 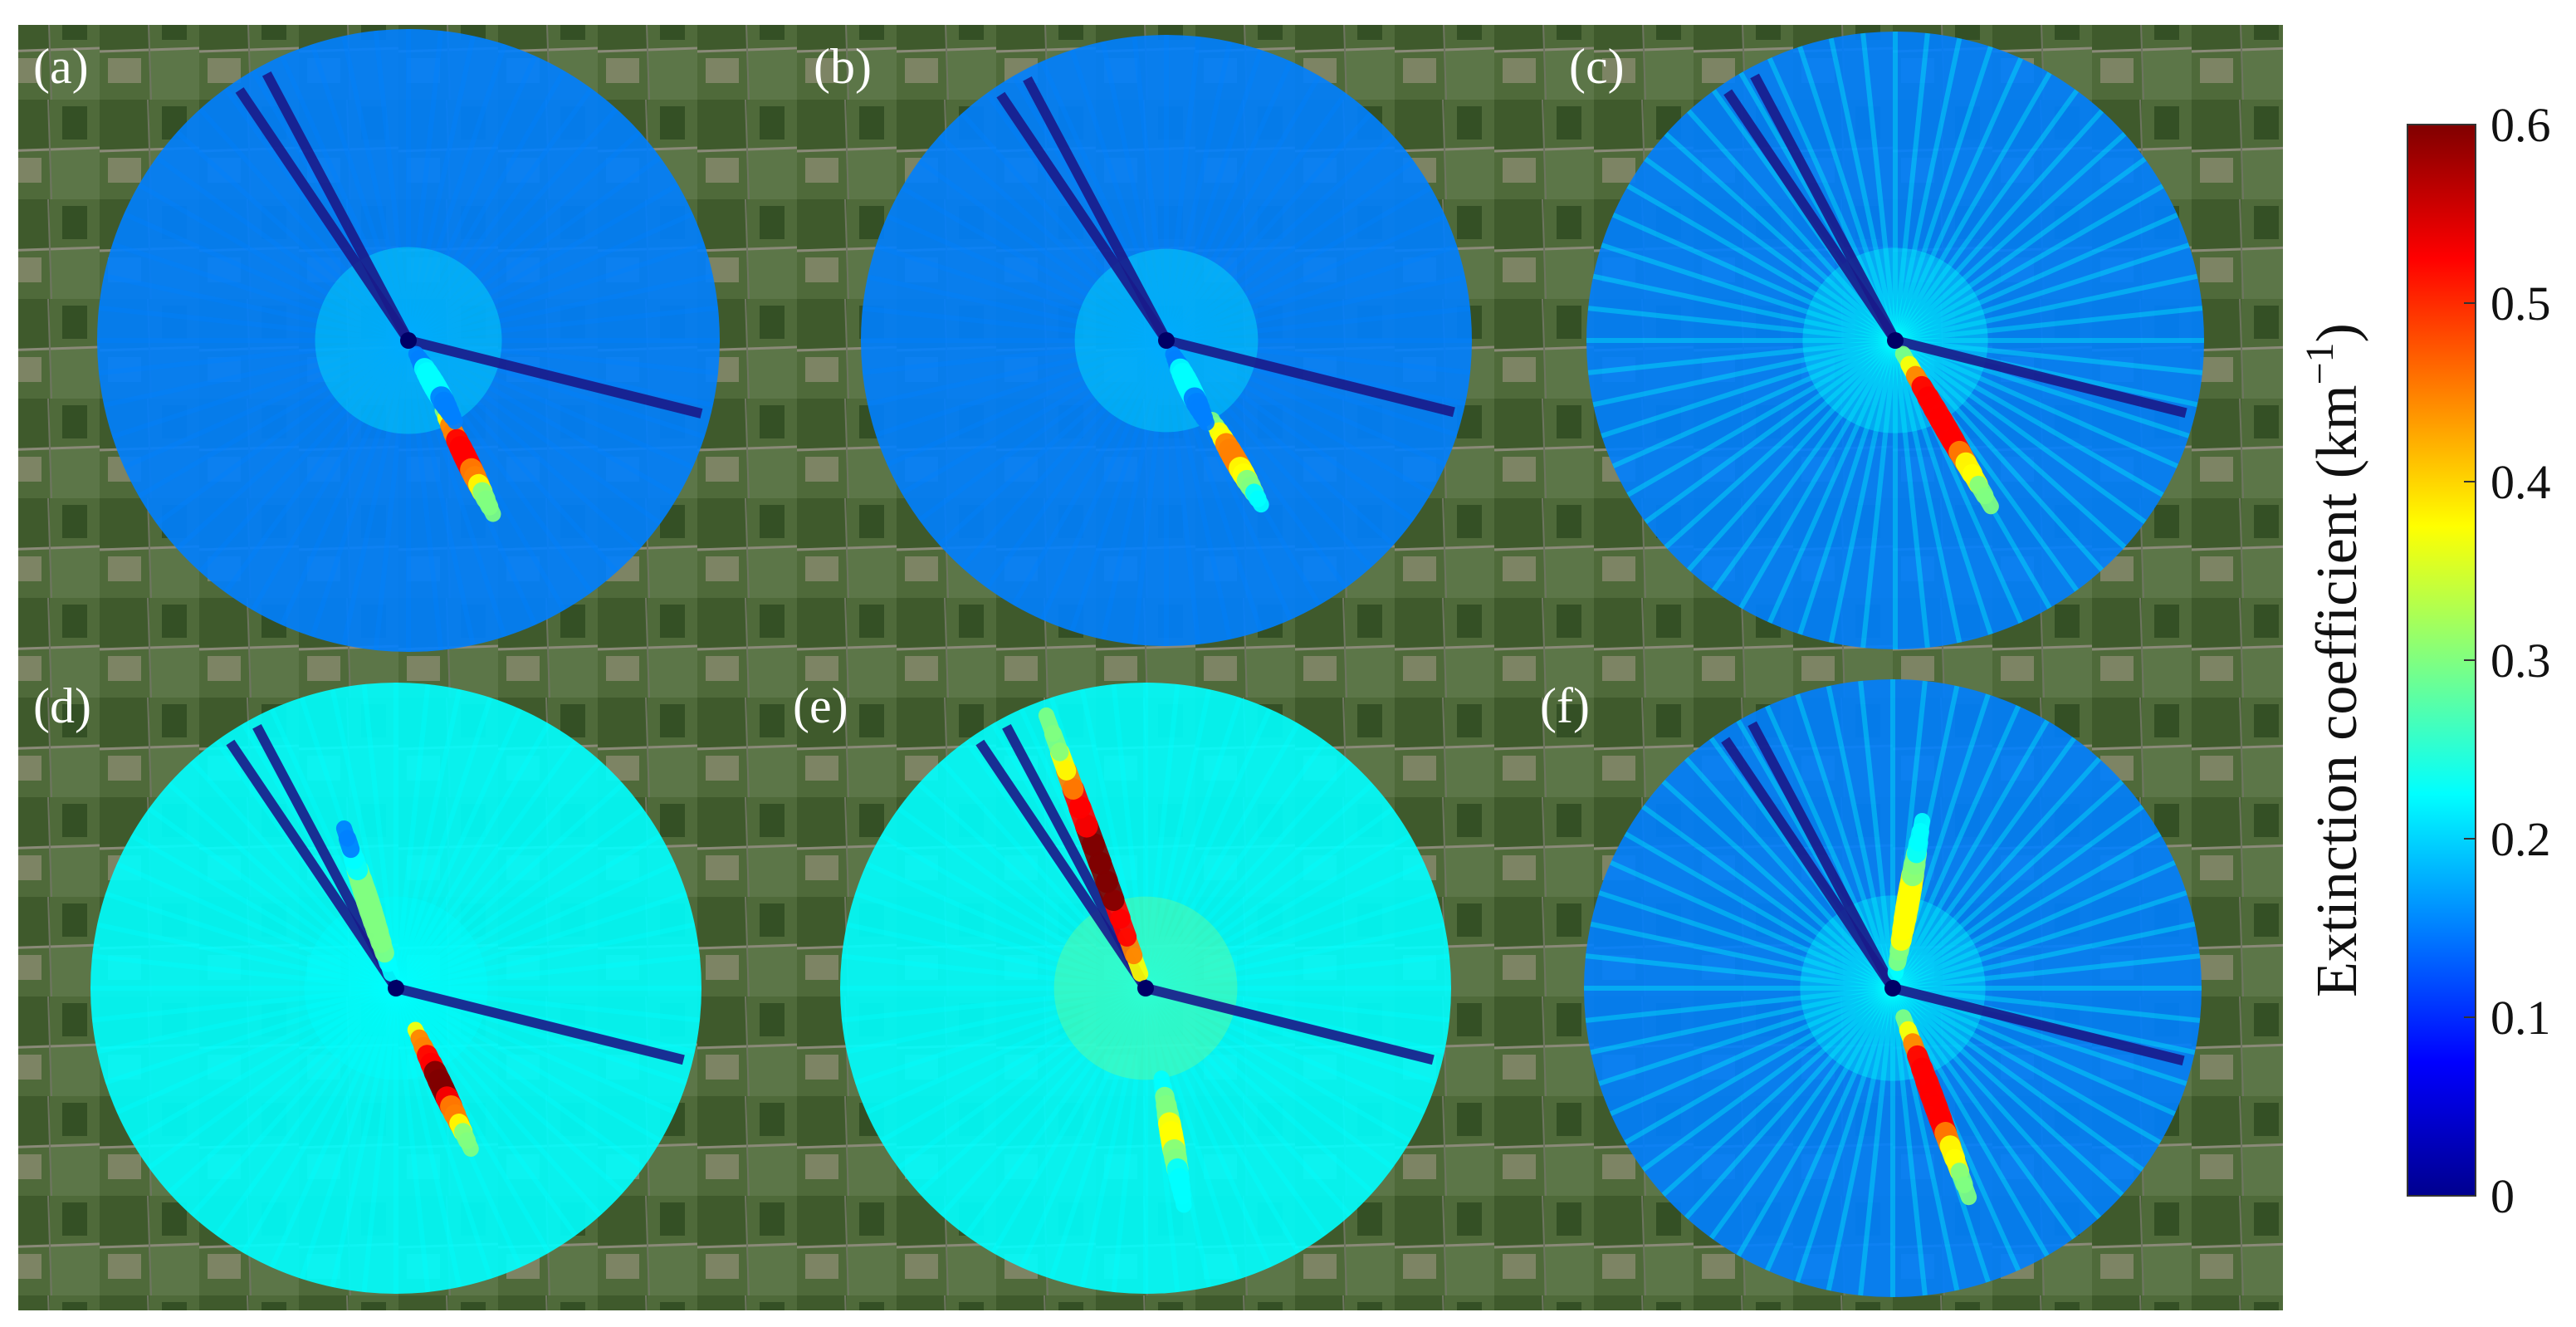 What do you see at coordinates (2337, 332) in the screenshot?
I see `colorbar-title-close: )` at bounding box center [2337, 332].